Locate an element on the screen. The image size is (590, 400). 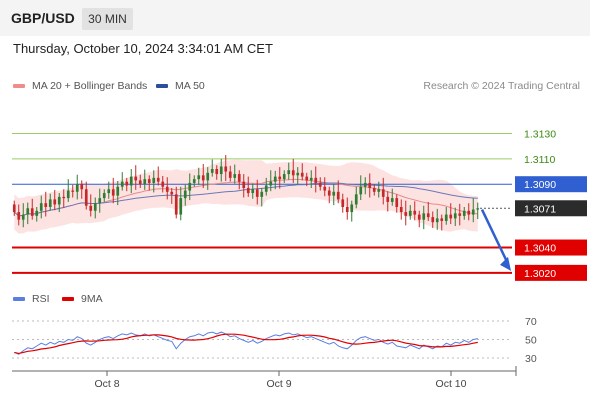
rsi-panel: 30 50 70 is located at coordinates (274, 340).